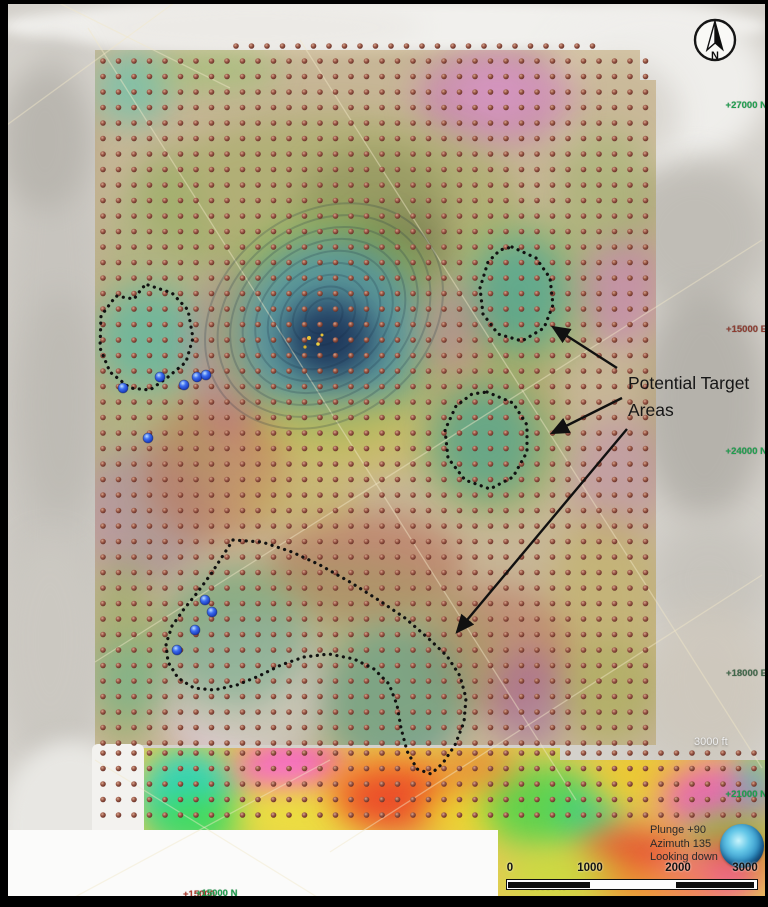 Image resolution: width=768 pixels, height=907 pixels. I want to click on compass-n-label: N, so click(715, 56).